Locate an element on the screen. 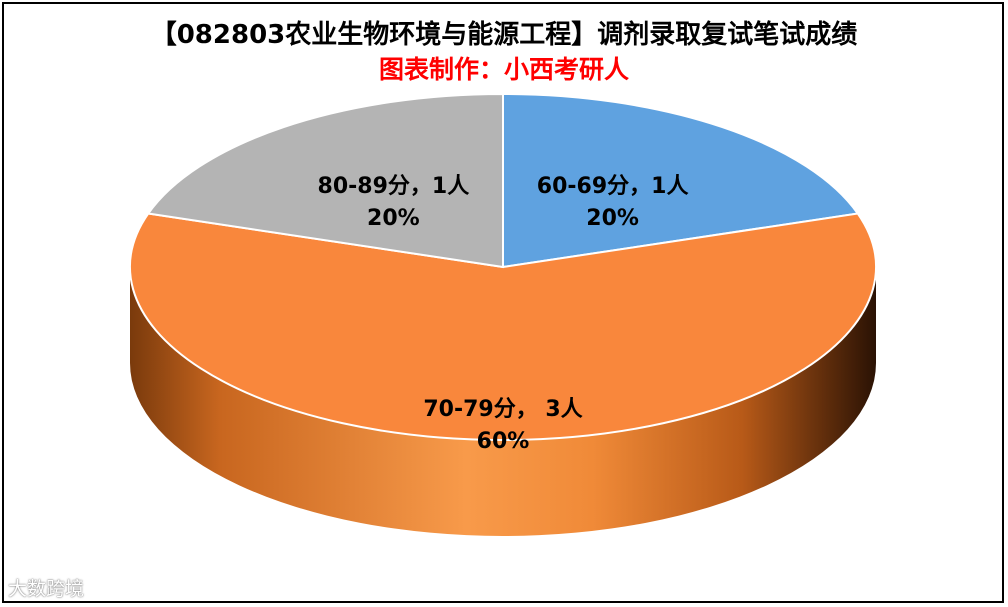 The image size is (1008, 607). chart-title: 【082803农业生物环境与能源工程】调剂录取复试笔试成绩 is located at coordinates (504, 35).